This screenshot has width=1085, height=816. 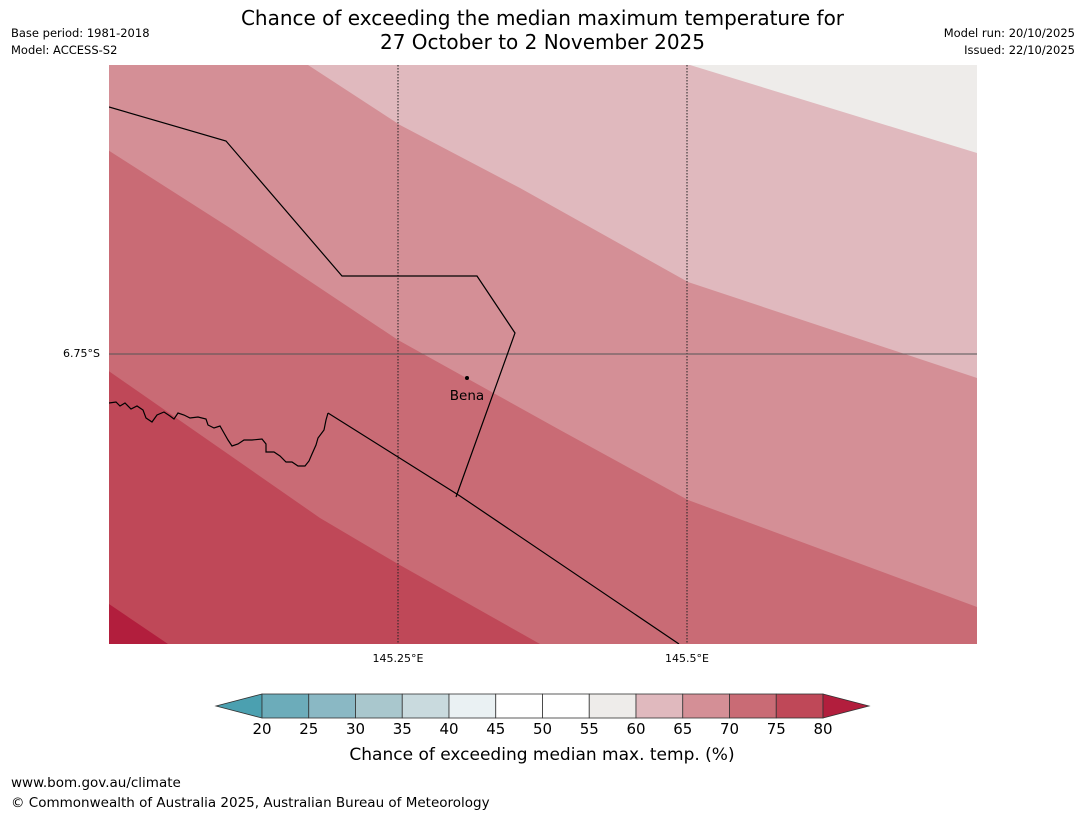 I want to click on colorbar-bins, so click(x=542, y=706).